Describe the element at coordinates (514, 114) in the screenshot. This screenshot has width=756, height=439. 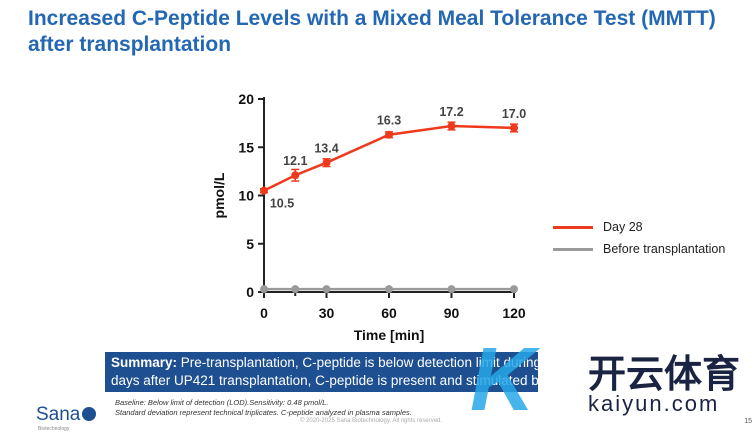
I see `data-label: 17.0` at that location.